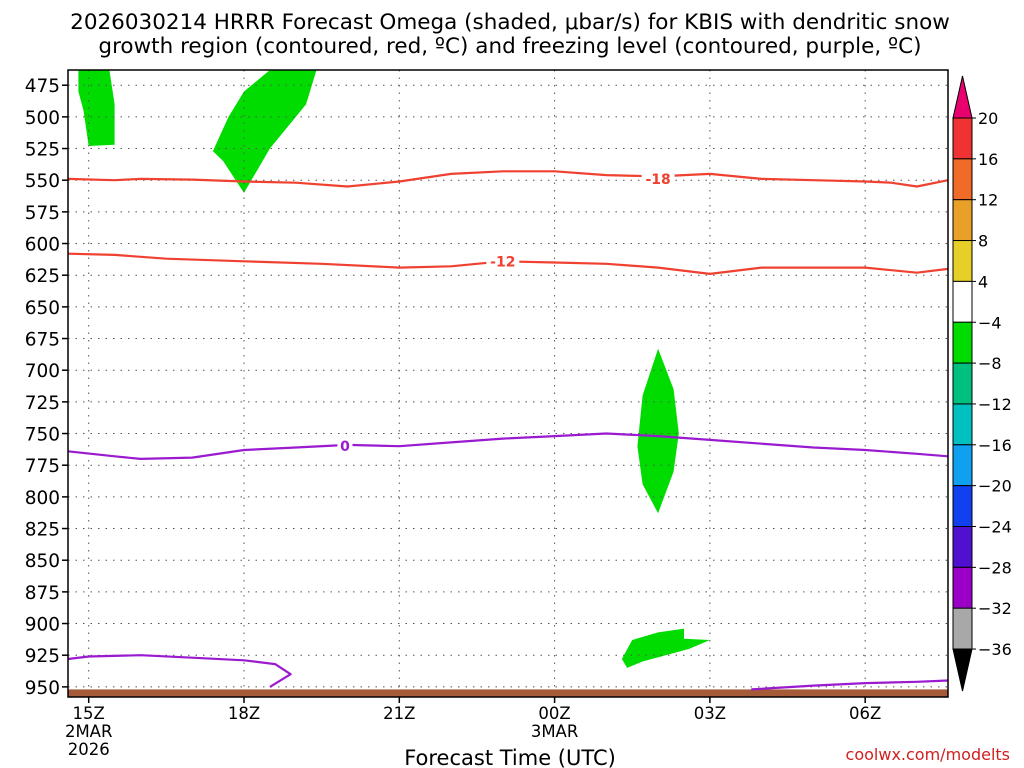  I want to click on colorbar-label: −28, so click(995, 567).